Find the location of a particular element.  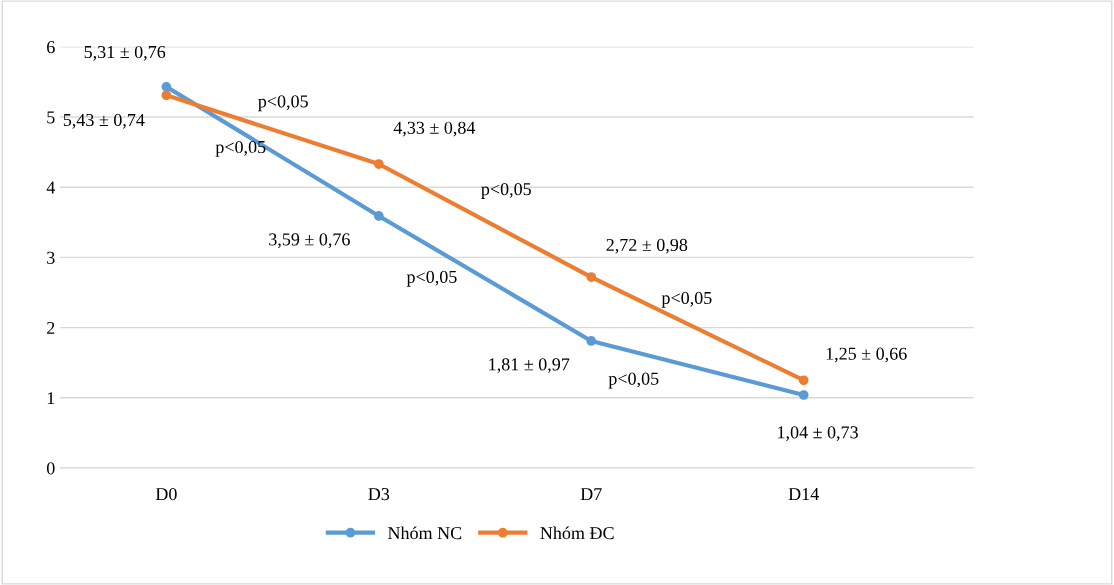

x-tick-label: D3 is located at coordinates (379, 494).